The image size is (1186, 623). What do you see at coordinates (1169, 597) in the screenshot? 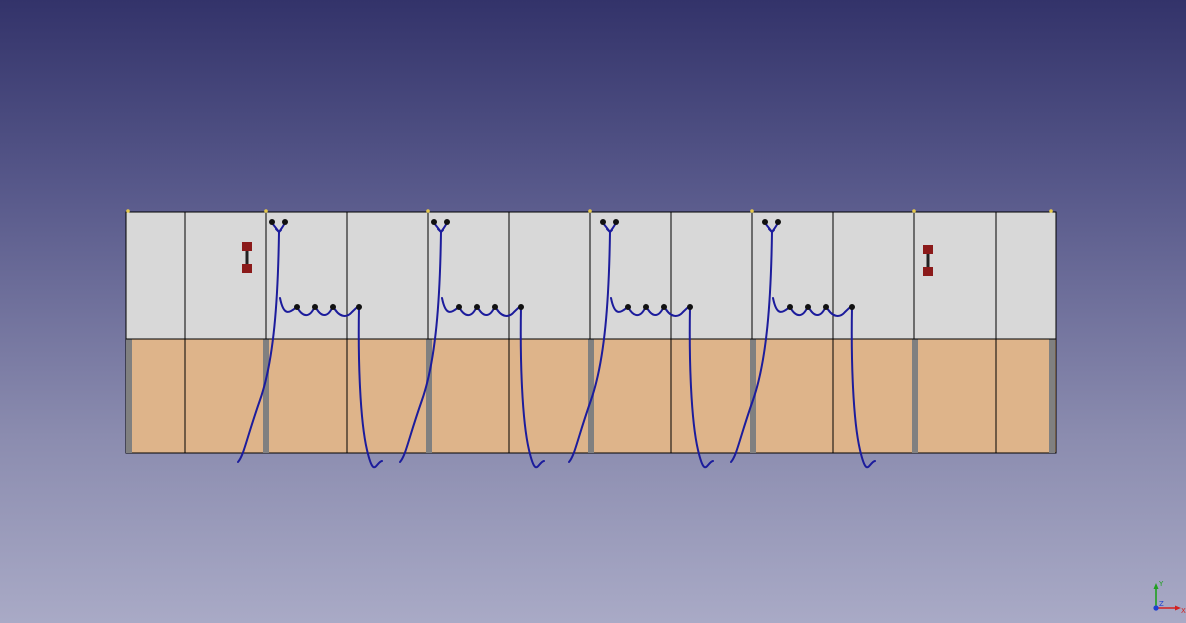
I see `axis-gizmo: Y X Z` at bounding box center [1169, 597].